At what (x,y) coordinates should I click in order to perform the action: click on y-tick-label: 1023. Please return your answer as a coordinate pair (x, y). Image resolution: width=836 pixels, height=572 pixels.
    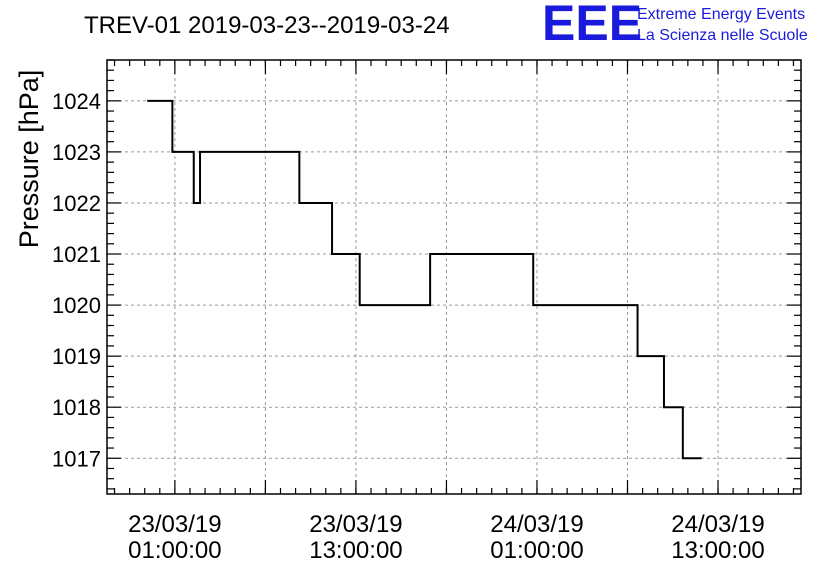
    Looking at the image, I should click on (76, 152).